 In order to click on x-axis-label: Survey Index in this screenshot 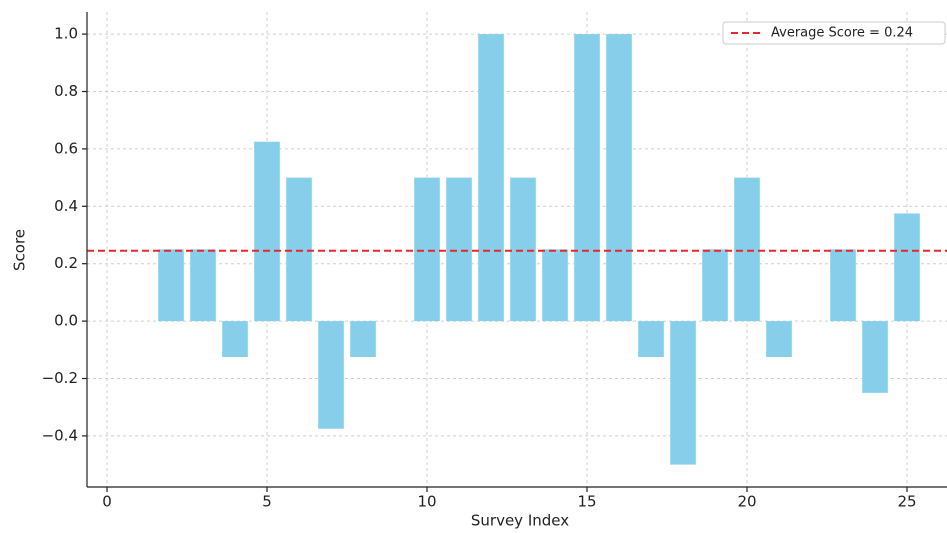, I will do `click(520, 521)`.